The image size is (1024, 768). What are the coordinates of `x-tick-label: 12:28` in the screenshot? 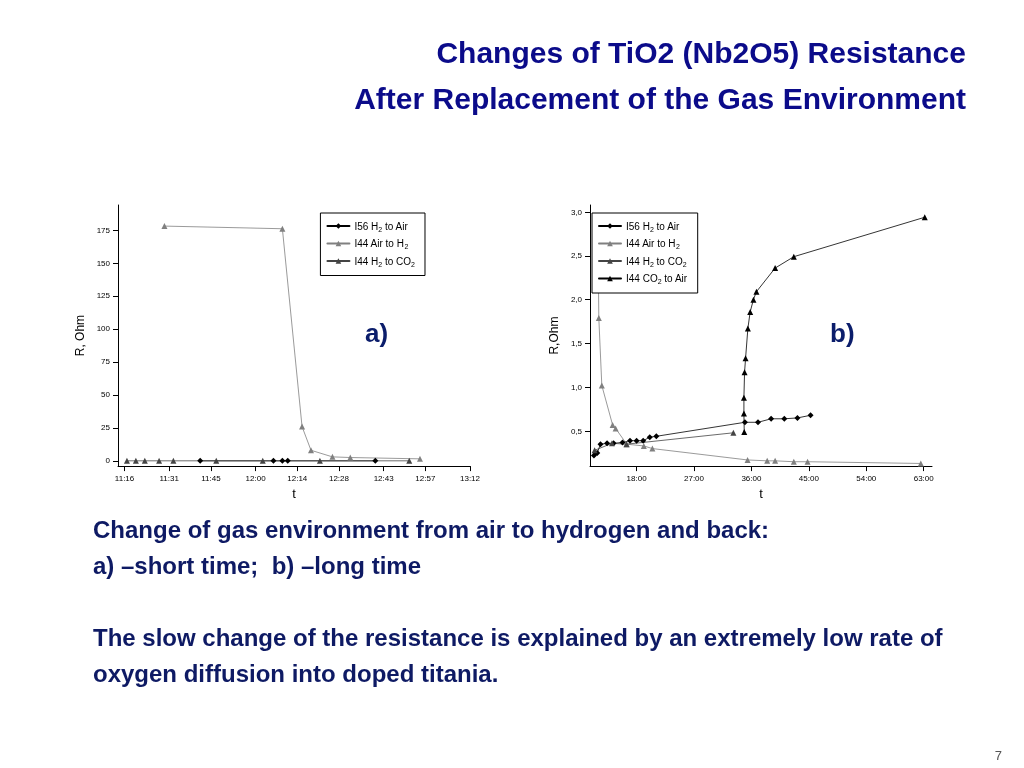 It's located at (339, 478).